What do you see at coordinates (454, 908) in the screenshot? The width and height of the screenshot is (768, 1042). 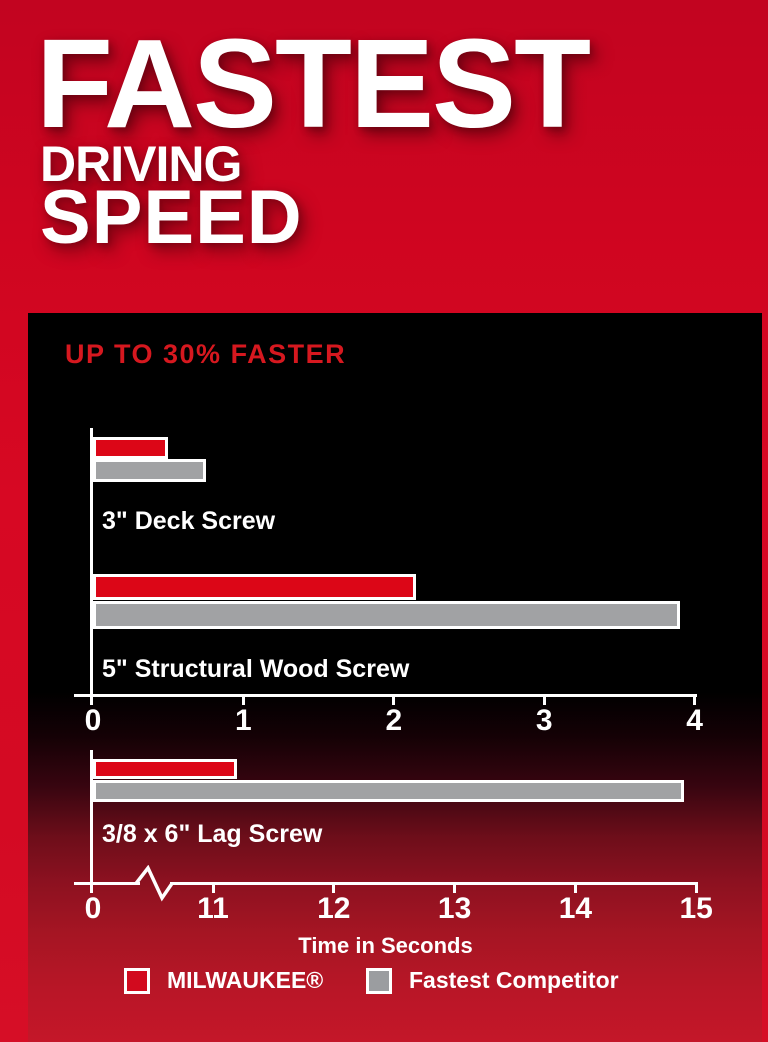 I see `axis-tick-label: 13` at bounding box center [454, 908].